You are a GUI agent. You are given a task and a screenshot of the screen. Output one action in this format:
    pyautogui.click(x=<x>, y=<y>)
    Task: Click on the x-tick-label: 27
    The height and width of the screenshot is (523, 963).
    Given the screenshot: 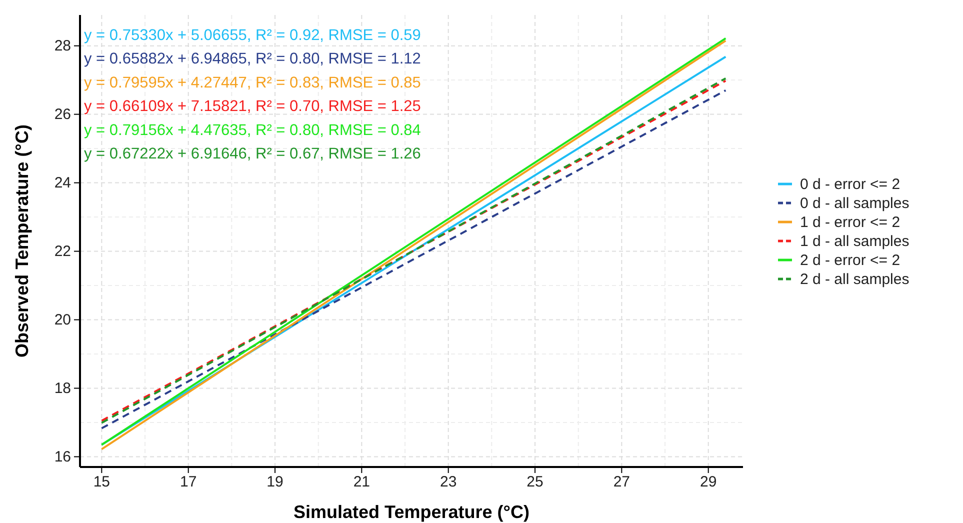 What is the action you would take?
    pyautogui.click(x=621, y=482)
    